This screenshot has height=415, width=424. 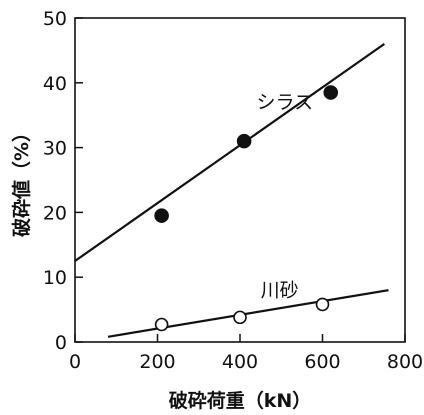 I want to click on series-label-1: シラス, so click(x=285, y=103).